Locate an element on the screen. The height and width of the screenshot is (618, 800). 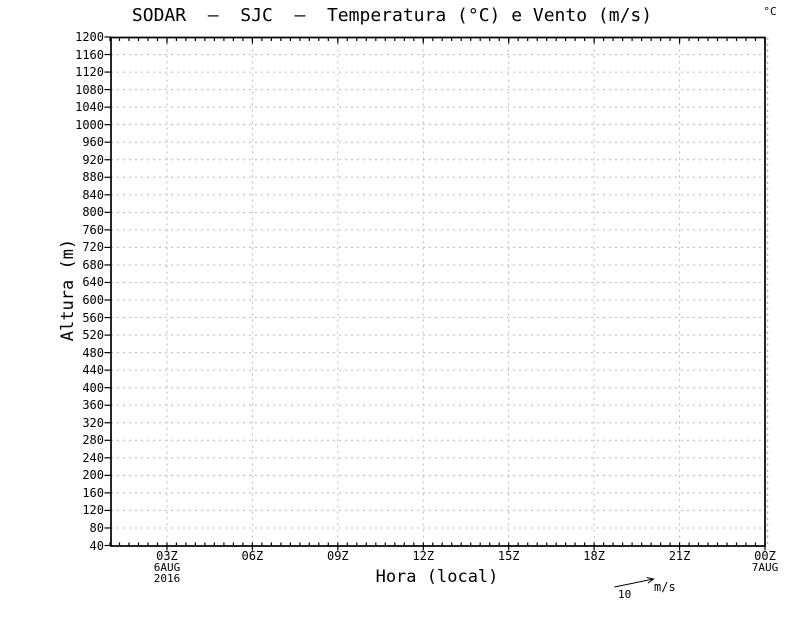
y-tick-label: 560 is located at coordinates (93, 317).